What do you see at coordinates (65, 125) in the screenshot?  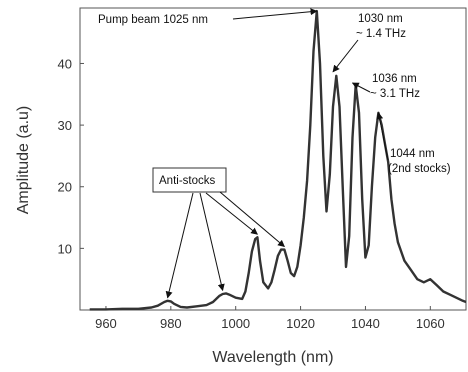 I see `y-tick-label: 30` at bounding box center [65, 125].